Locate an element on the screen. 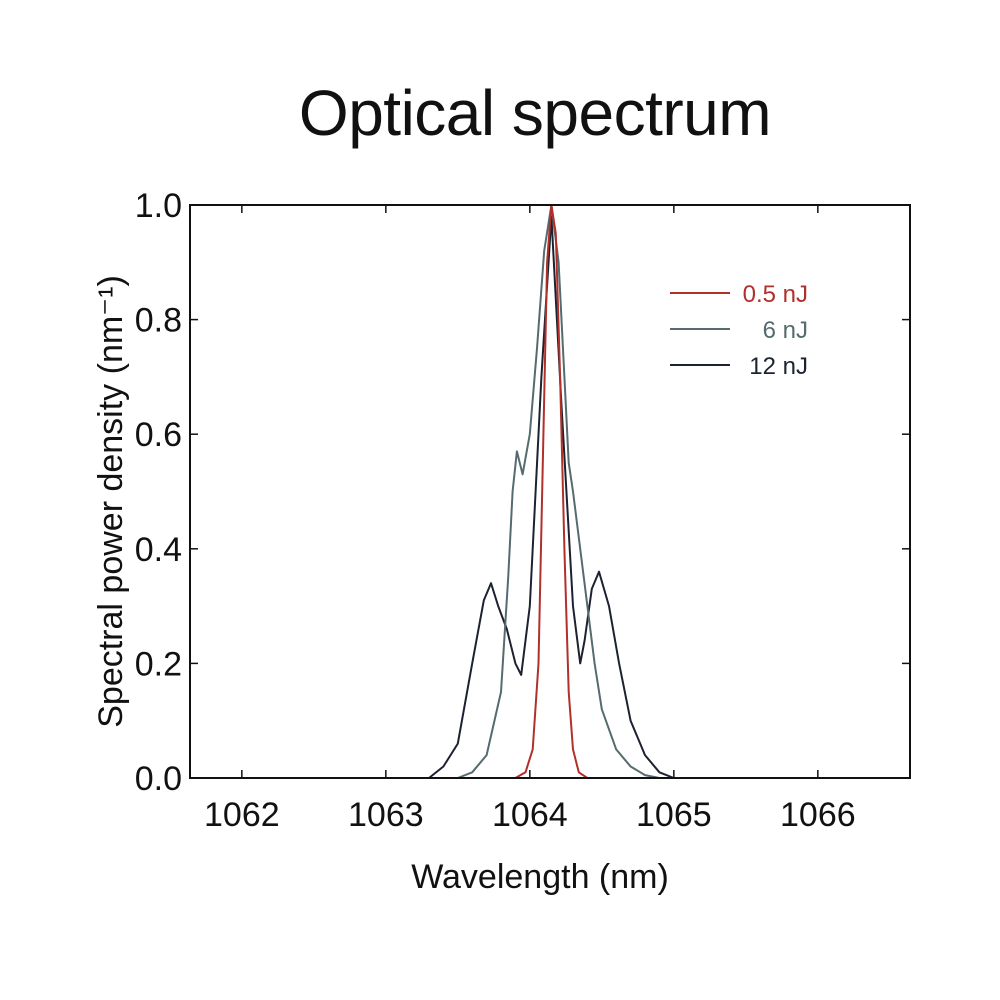 This screenshot has width=1000, height=1000. x-tick-label: 1062 is located at coordinates (242, 815).